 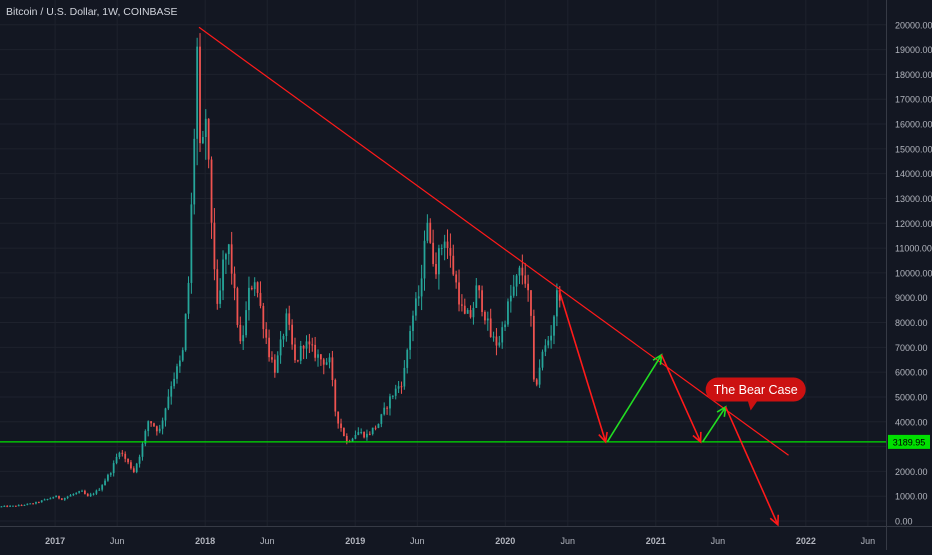 I want to click on price-tick-label: 18000.00, so click(x=913, y=75).